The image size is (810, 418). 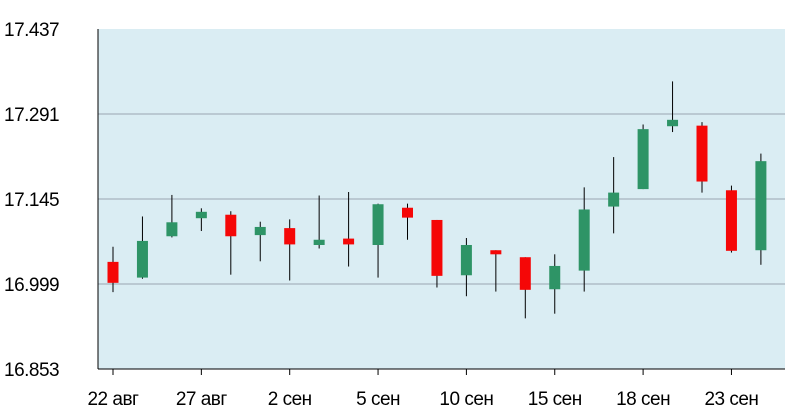 I want to click on y-tick-label: 16.999, so click(x=31, y=285).